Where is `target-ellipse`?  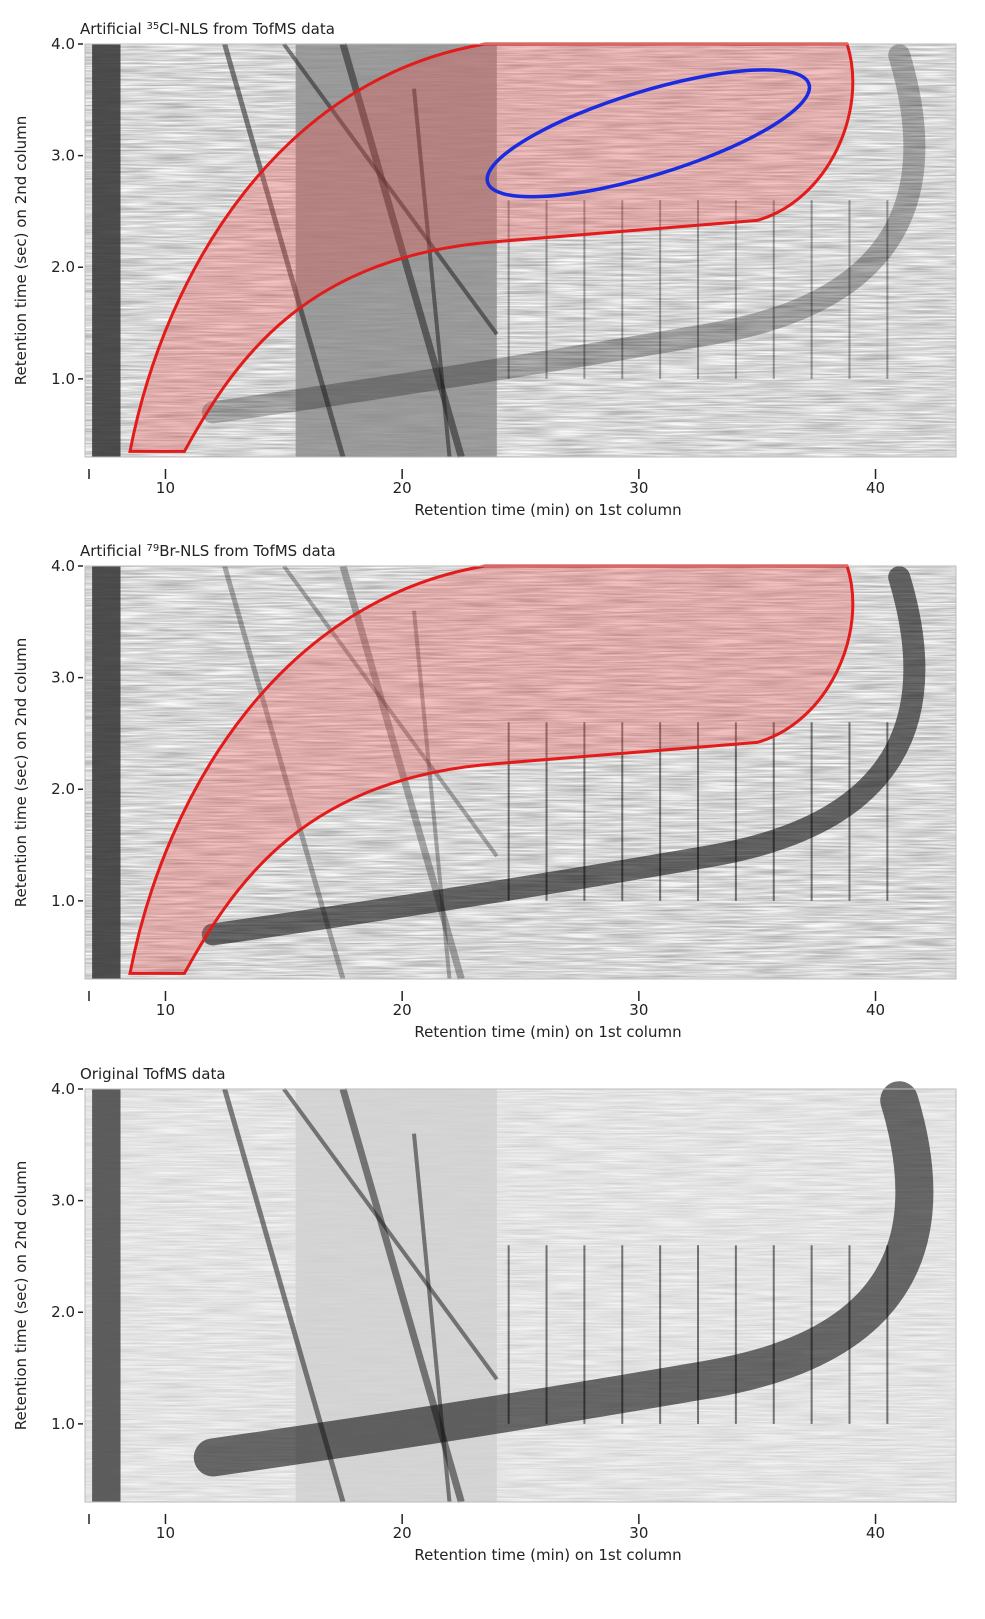 target-ellipse is located at coordinates (648, 133).